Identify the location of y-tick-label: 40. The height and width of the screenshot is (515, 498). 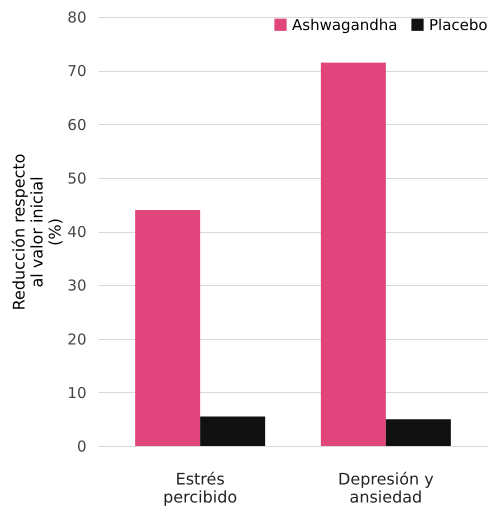
(76, 232).